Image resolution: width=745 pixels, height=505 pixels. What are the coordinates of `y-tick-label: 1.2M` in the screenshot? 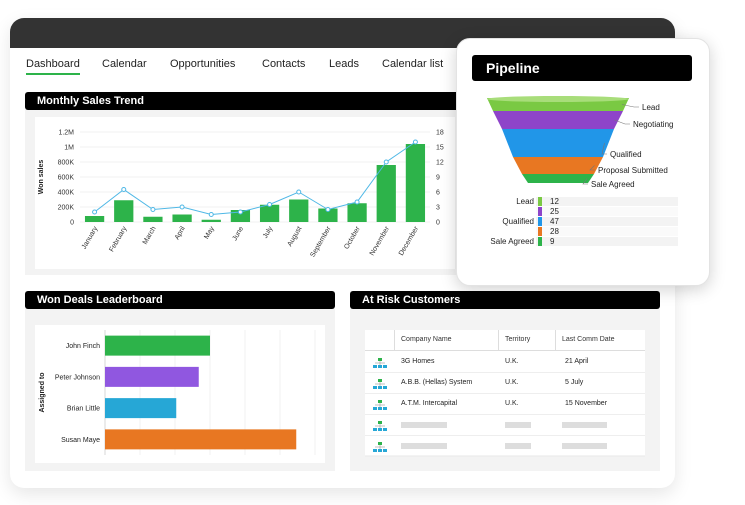 It's located at (66, 133).